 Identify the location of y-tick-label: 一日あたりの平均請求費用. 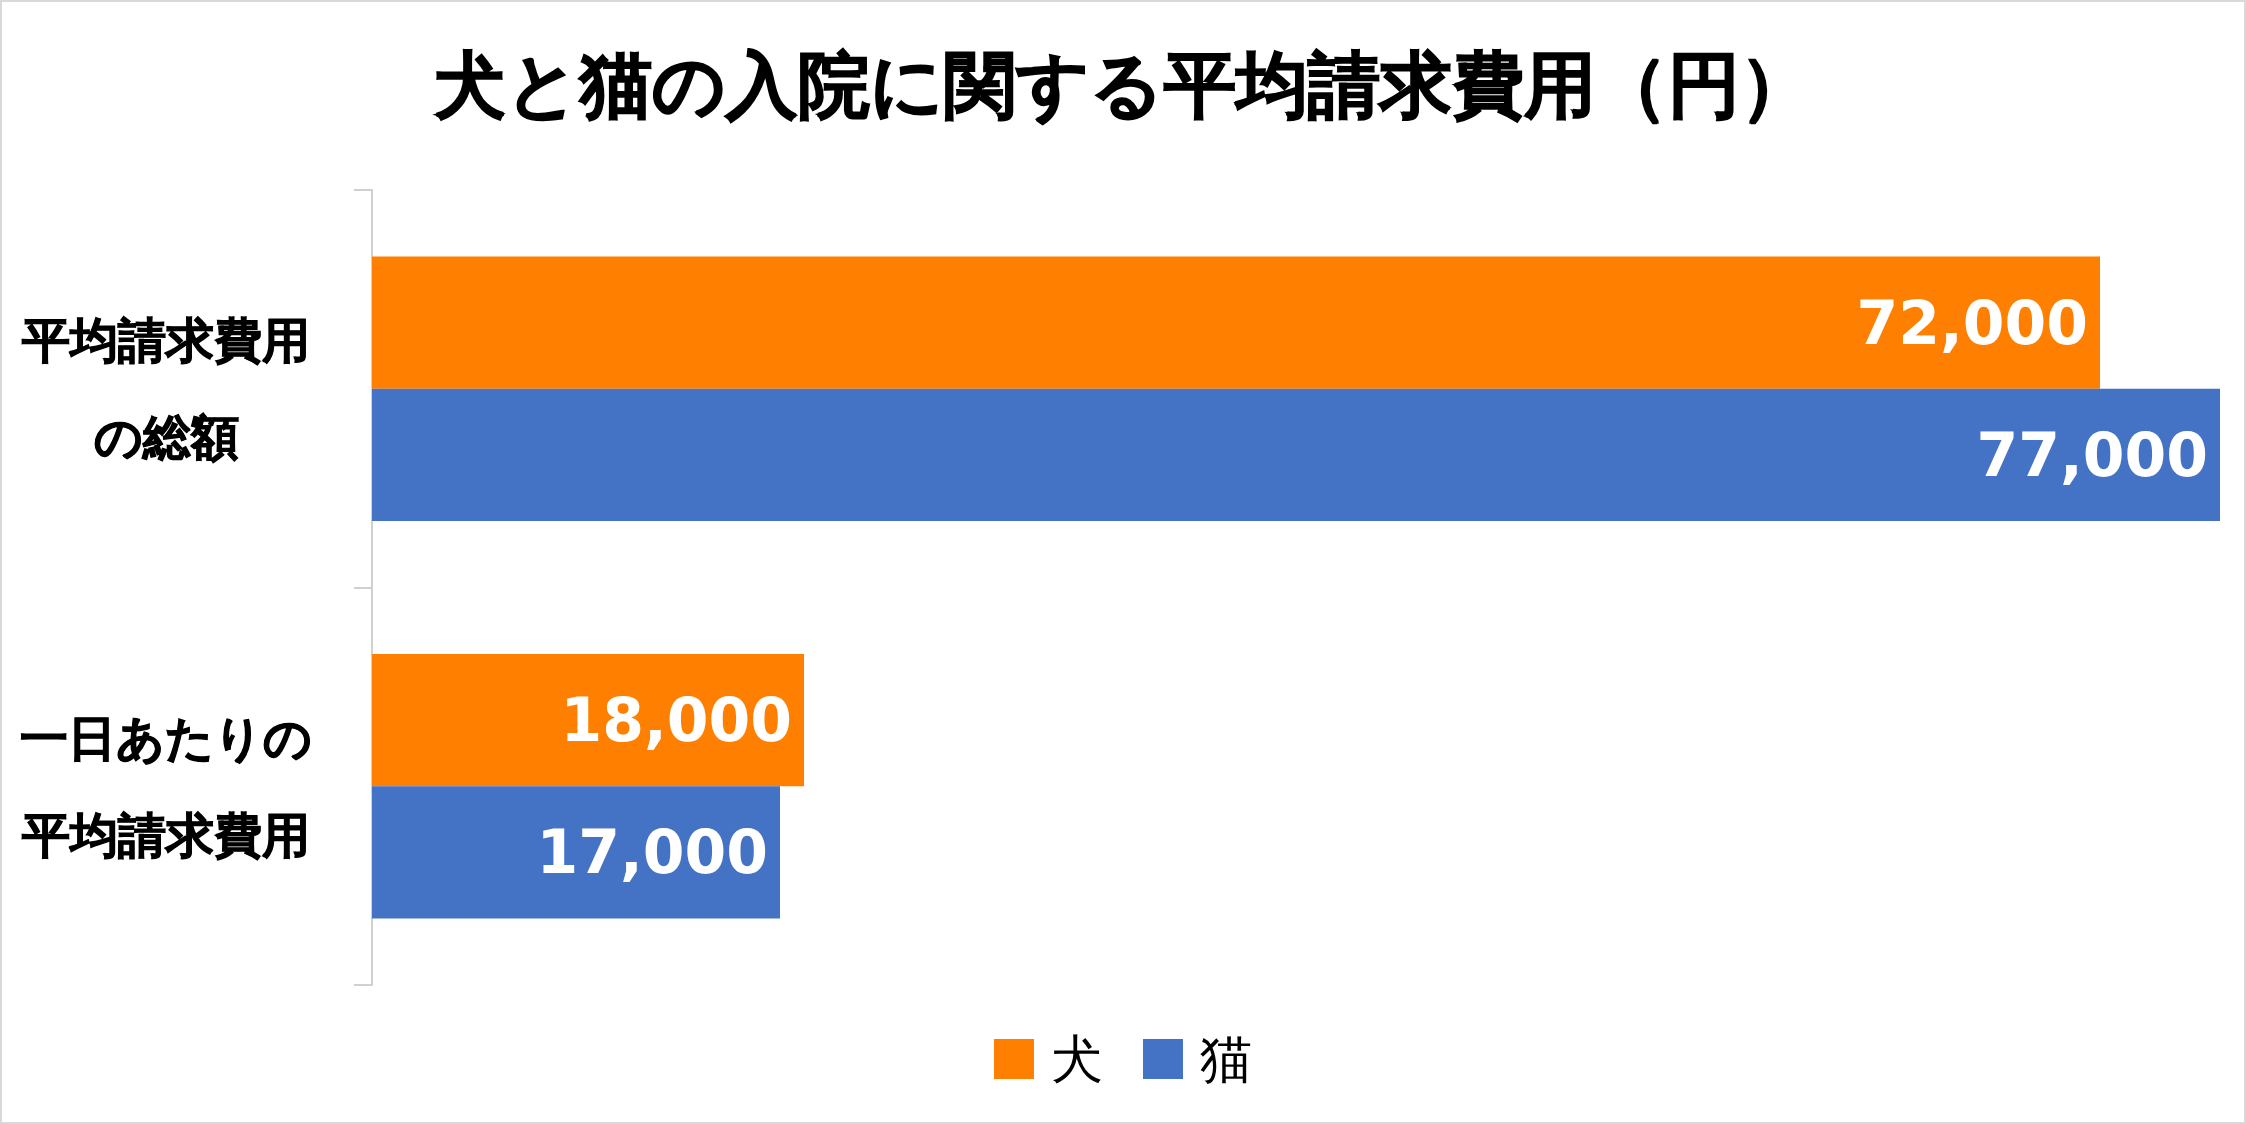
(166, 786).